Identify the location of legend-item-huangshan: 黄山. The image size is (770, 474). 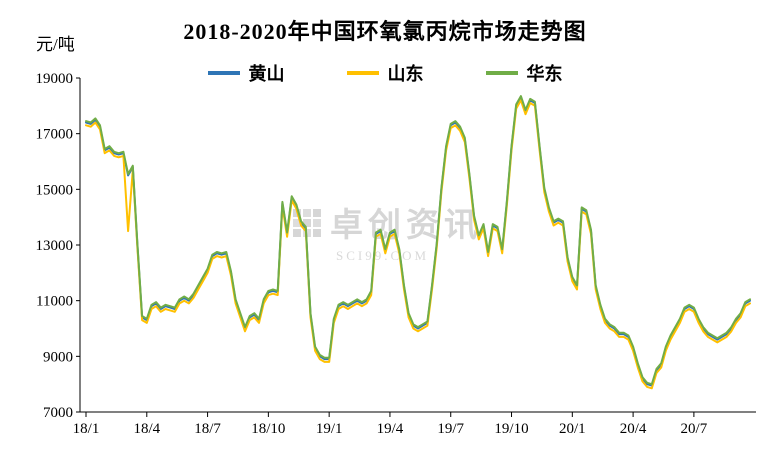
(246, 73).